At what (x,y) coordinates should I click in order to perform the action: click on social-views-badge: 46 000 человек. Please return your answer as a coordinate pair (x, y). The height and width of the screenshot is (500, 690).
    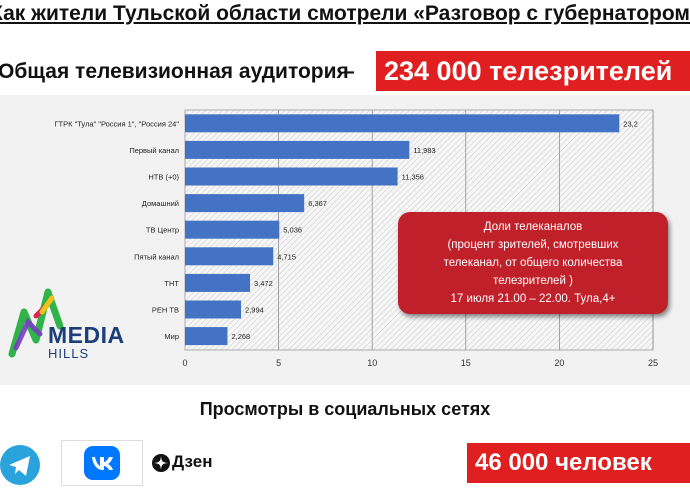
    Looking at the image, I should click on (578, 463).